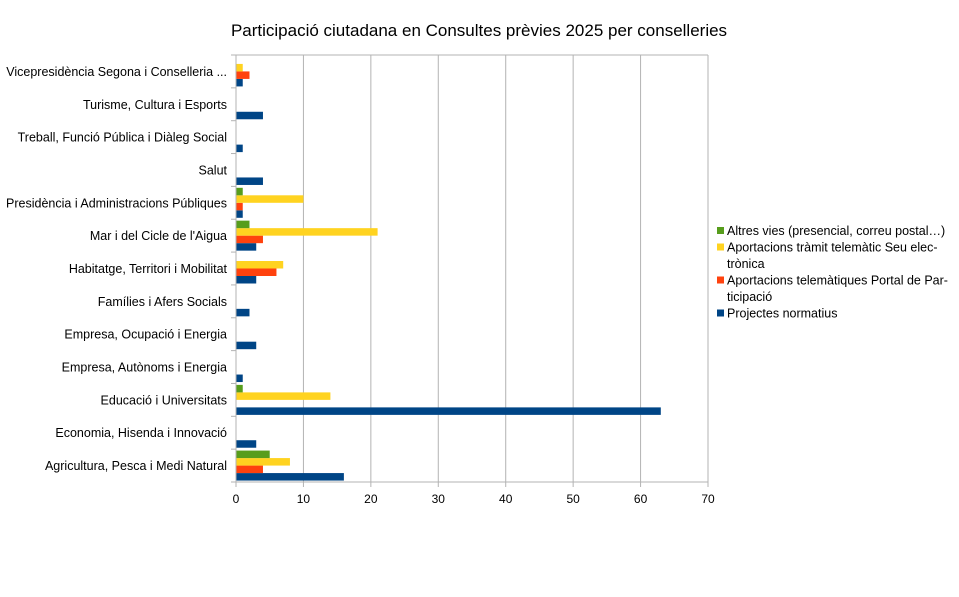 This screenshot has width=959, height=597. I want to click on x-tick-label: 30, so click(439, 499).